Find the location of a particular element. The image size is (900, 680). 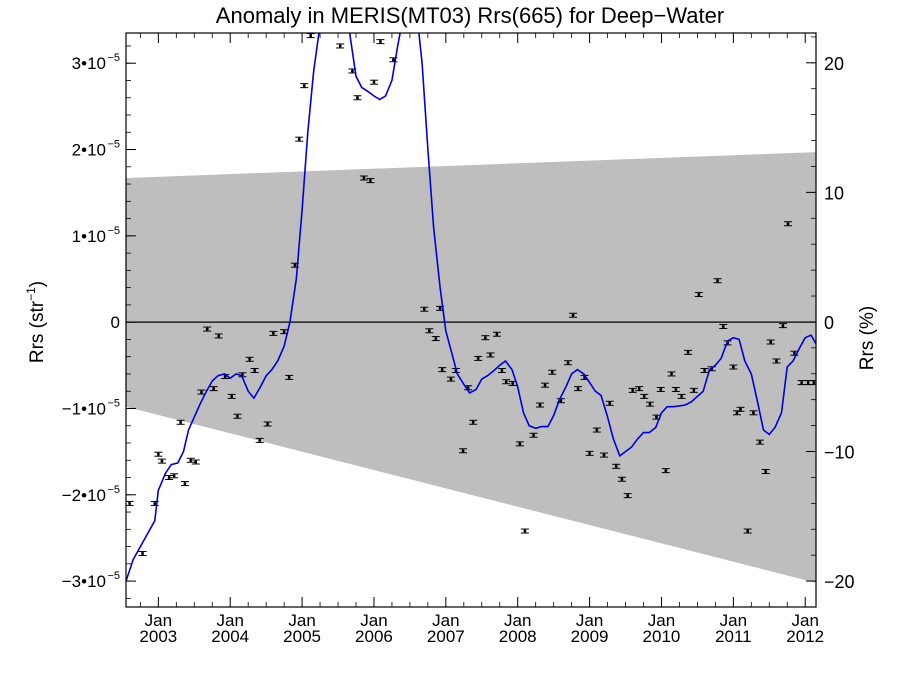

y-tick-label-right: 10 is located at coordinates (834, 193).